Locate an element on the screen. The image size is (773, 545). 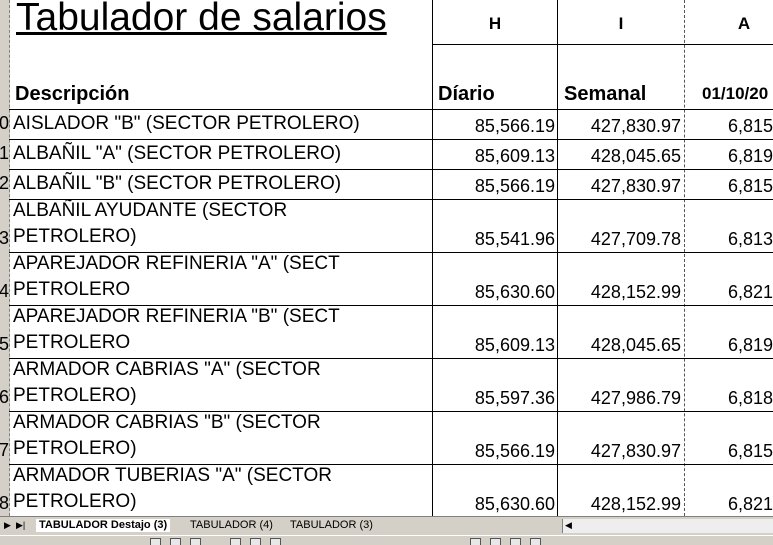
cell-semanal: 427,709.78 is located at coordinates (635, 239).